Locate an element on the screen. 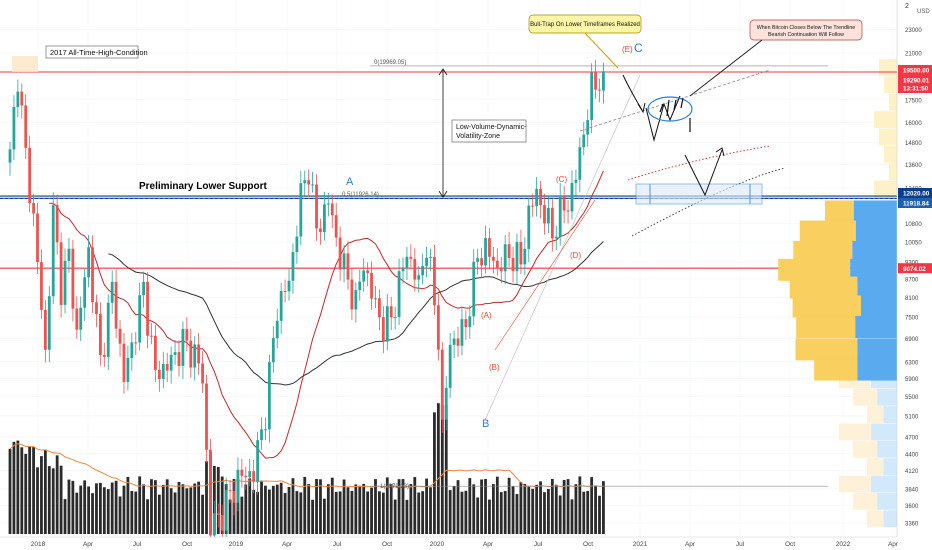 The image size is (932, 550). wave-label-a: A is located at coordinates (350, 182).